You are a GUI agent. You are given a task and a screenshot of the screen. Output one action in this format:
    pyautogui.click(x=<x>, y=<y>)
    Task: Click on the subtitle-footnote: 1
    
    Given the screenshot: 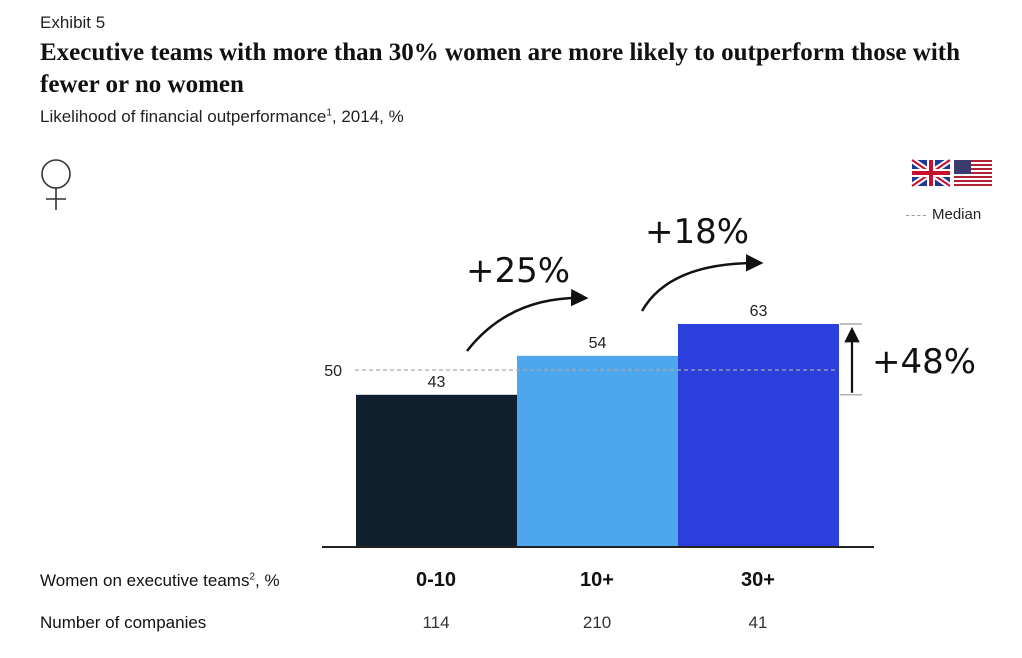 What is the action you would take?
    pyautogui.click(x=329, y=113)
    